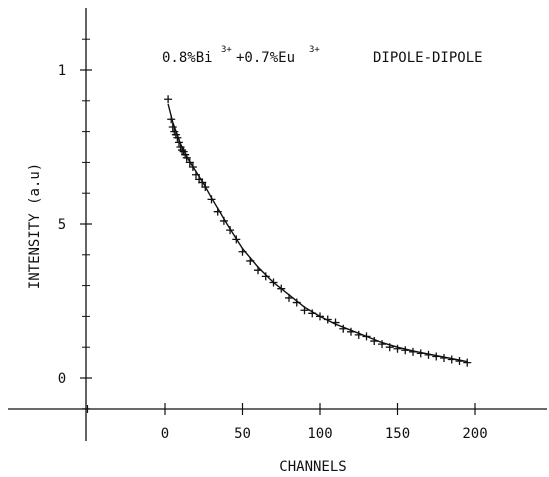 This screenshot has height=477, width=549. I want to click on x-tick-label: 100, so click(319, 434).